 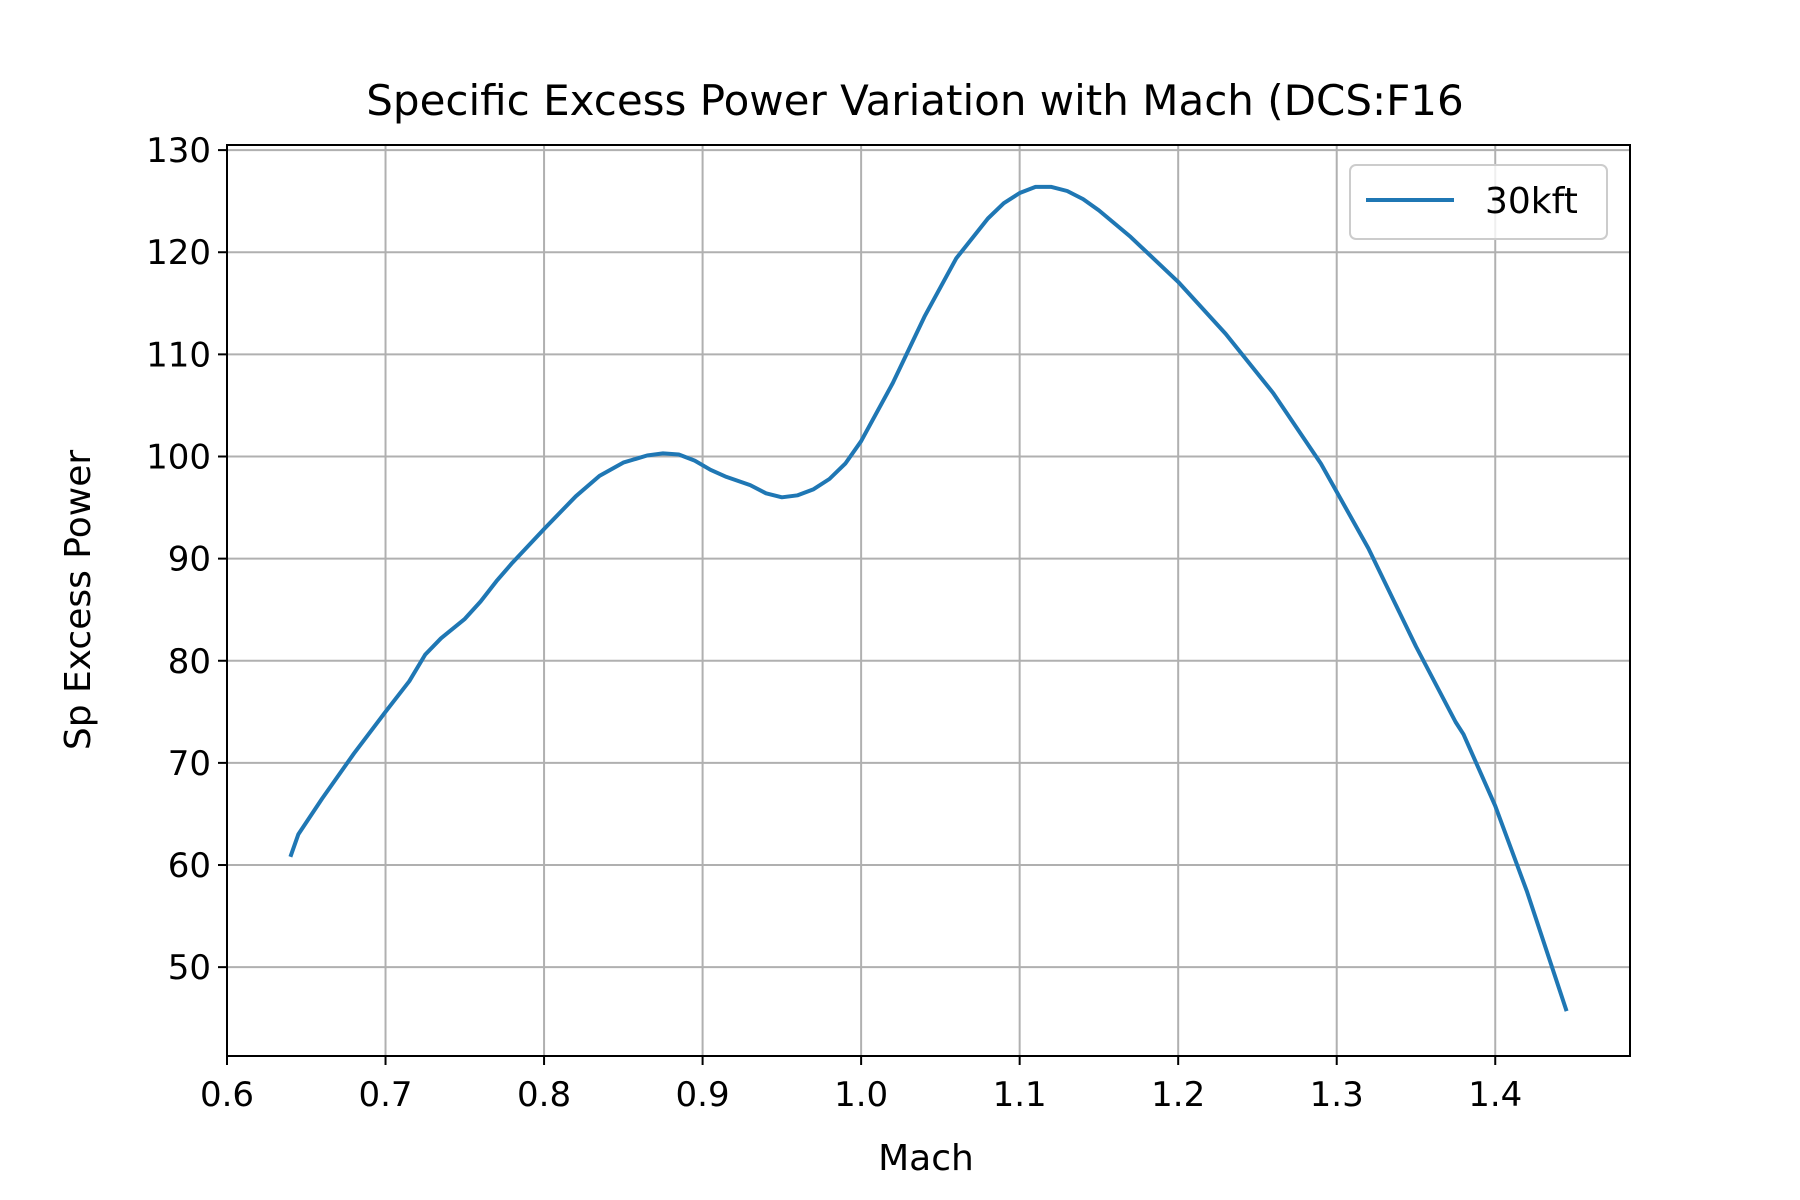 What do you see at coordinates (1531, 201) in the screenshot?
I see `legend-label-30kft: 30kft` at bounding box center [1531, 201].